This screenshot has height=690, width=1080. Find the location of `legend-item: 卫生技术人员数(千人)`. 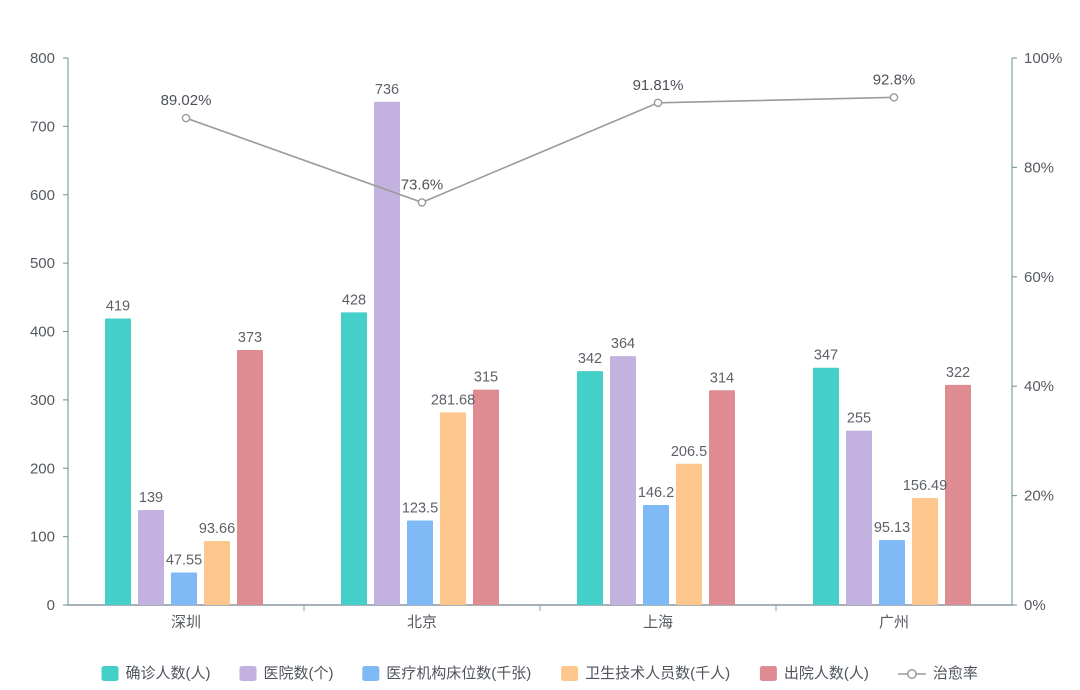

legend-item: 卫生技术人员数(千人) is located at coordinates (645, 673).